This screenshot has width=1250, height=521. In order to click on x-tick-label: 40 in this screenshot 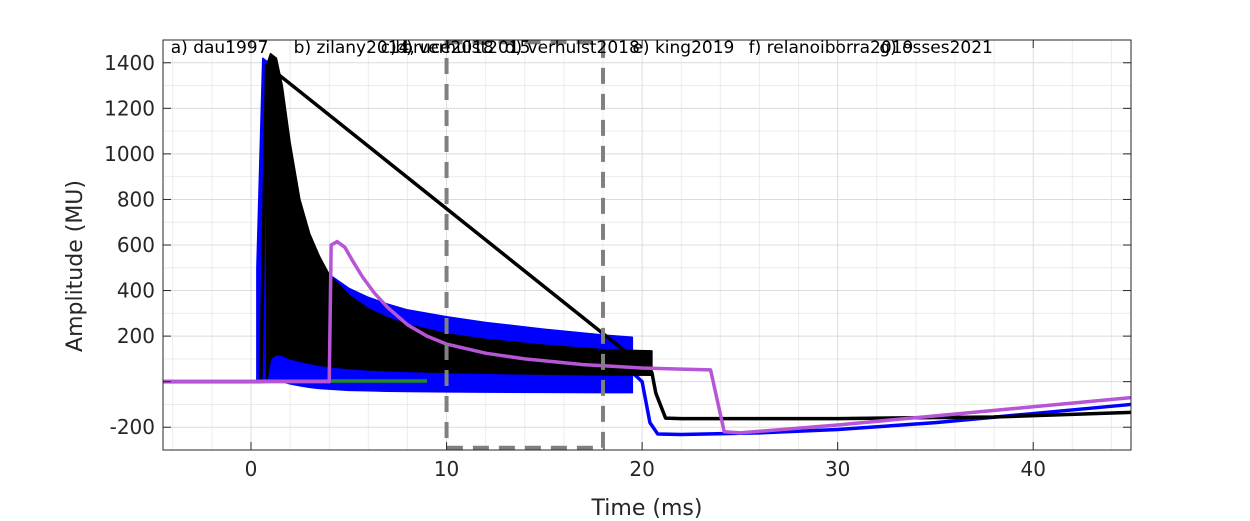, I will do `click(1032, 469)`.